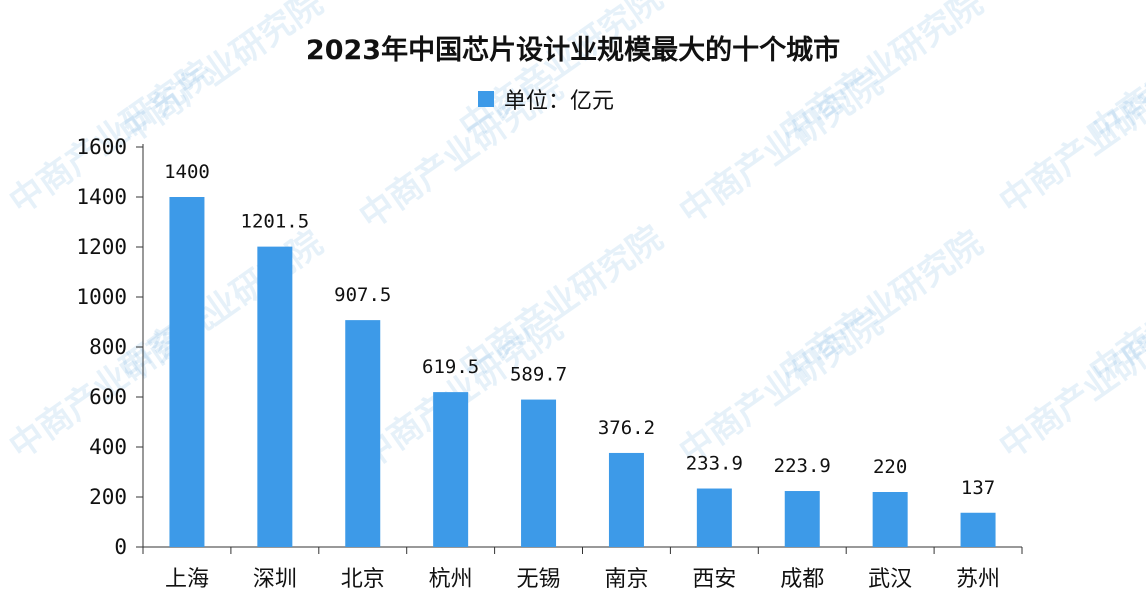  What do you see at coordinates (363, 579) in the screenshot?
I see `category-label: 北京` at bounding box center [363, 579].